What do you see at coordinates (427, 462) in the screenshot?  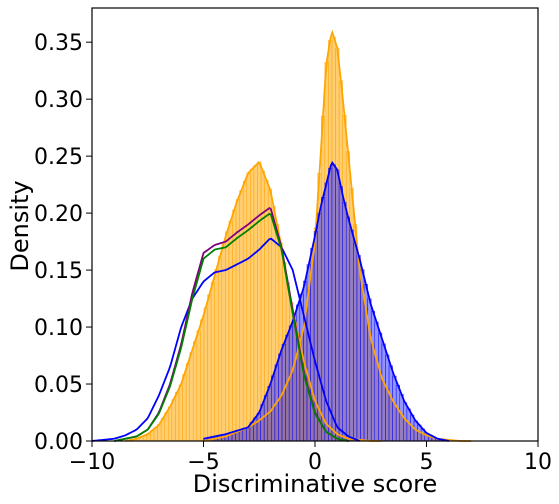 I see `x-tick-label: 5` at bounding box center [427, 462].